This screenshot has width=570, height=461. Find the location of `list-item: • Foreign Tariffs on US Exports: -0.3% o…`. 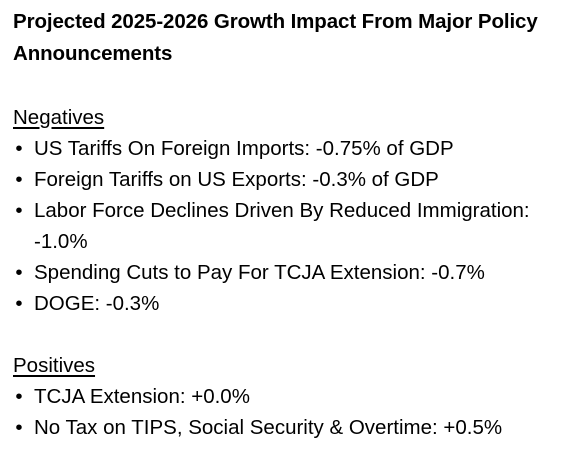

list-item: • Foreign Tariffs on US Exports: -0.3% o… is located at coordinates (291, 179).